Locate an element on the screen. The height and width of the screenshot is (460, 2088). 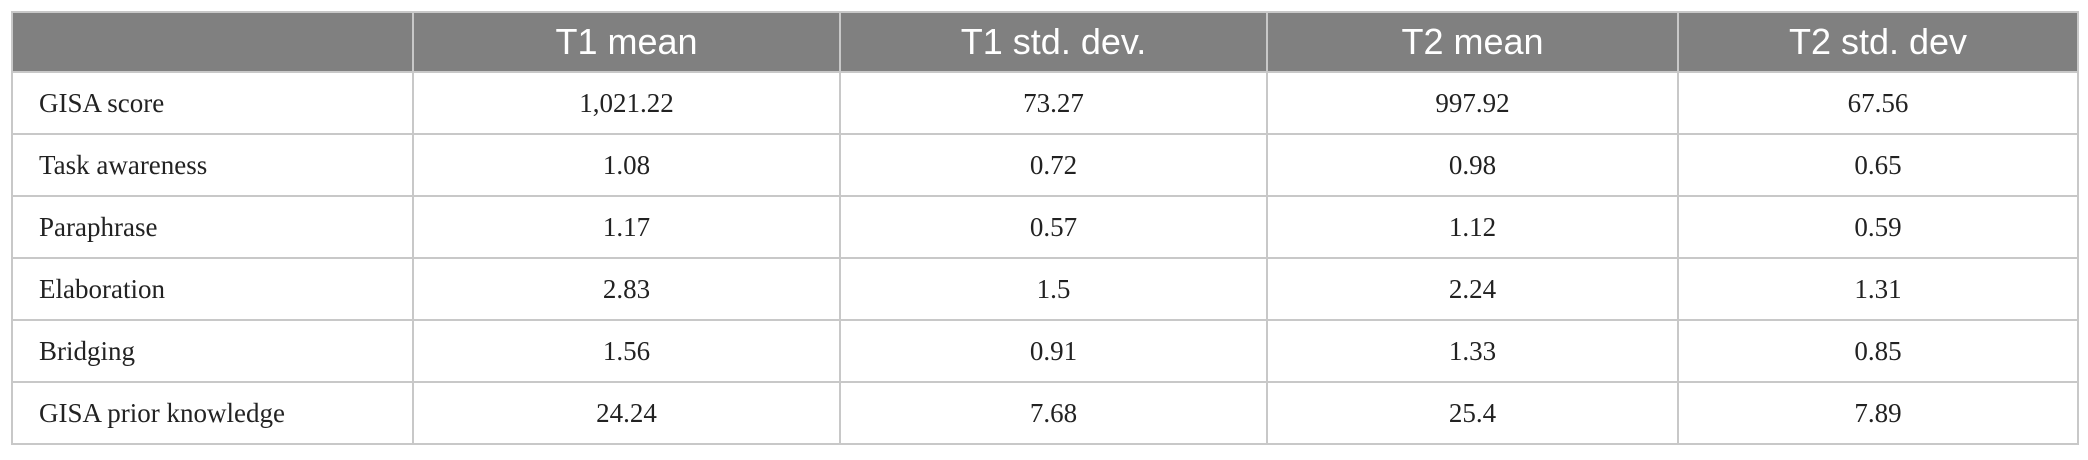
cell-t1-mean: 1,021.22 is located at coordinates (626, 103).